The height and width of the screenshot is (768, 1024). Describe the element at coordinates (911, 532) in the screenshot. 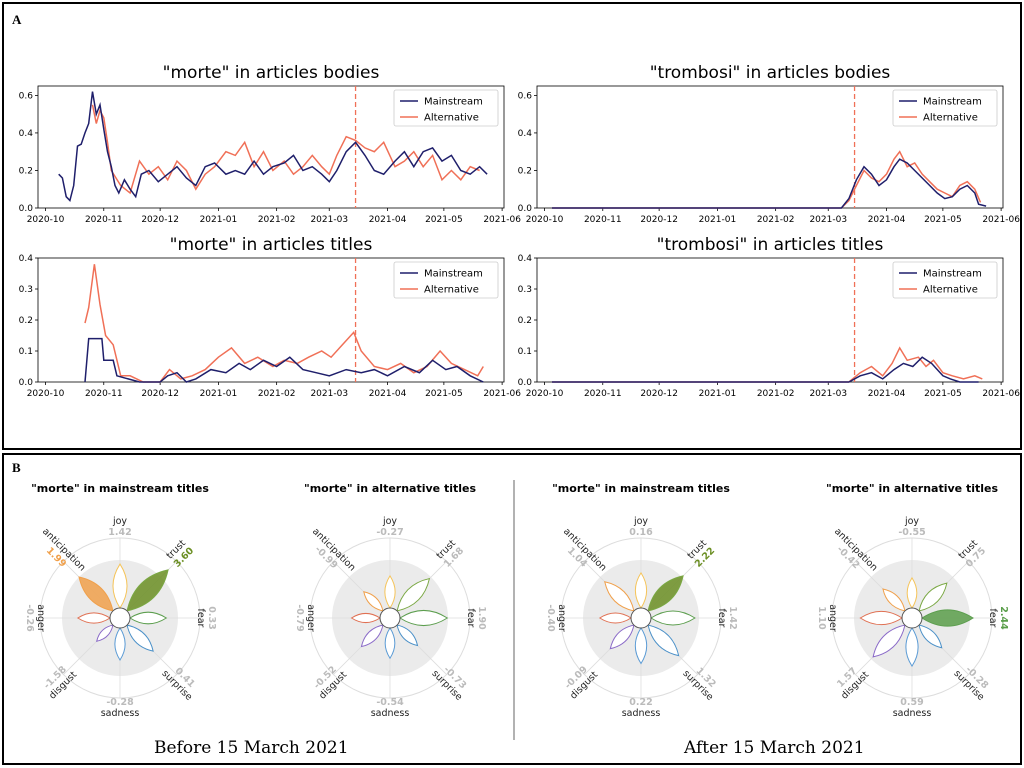

I see `radar-value-label: -0.55` at that location.